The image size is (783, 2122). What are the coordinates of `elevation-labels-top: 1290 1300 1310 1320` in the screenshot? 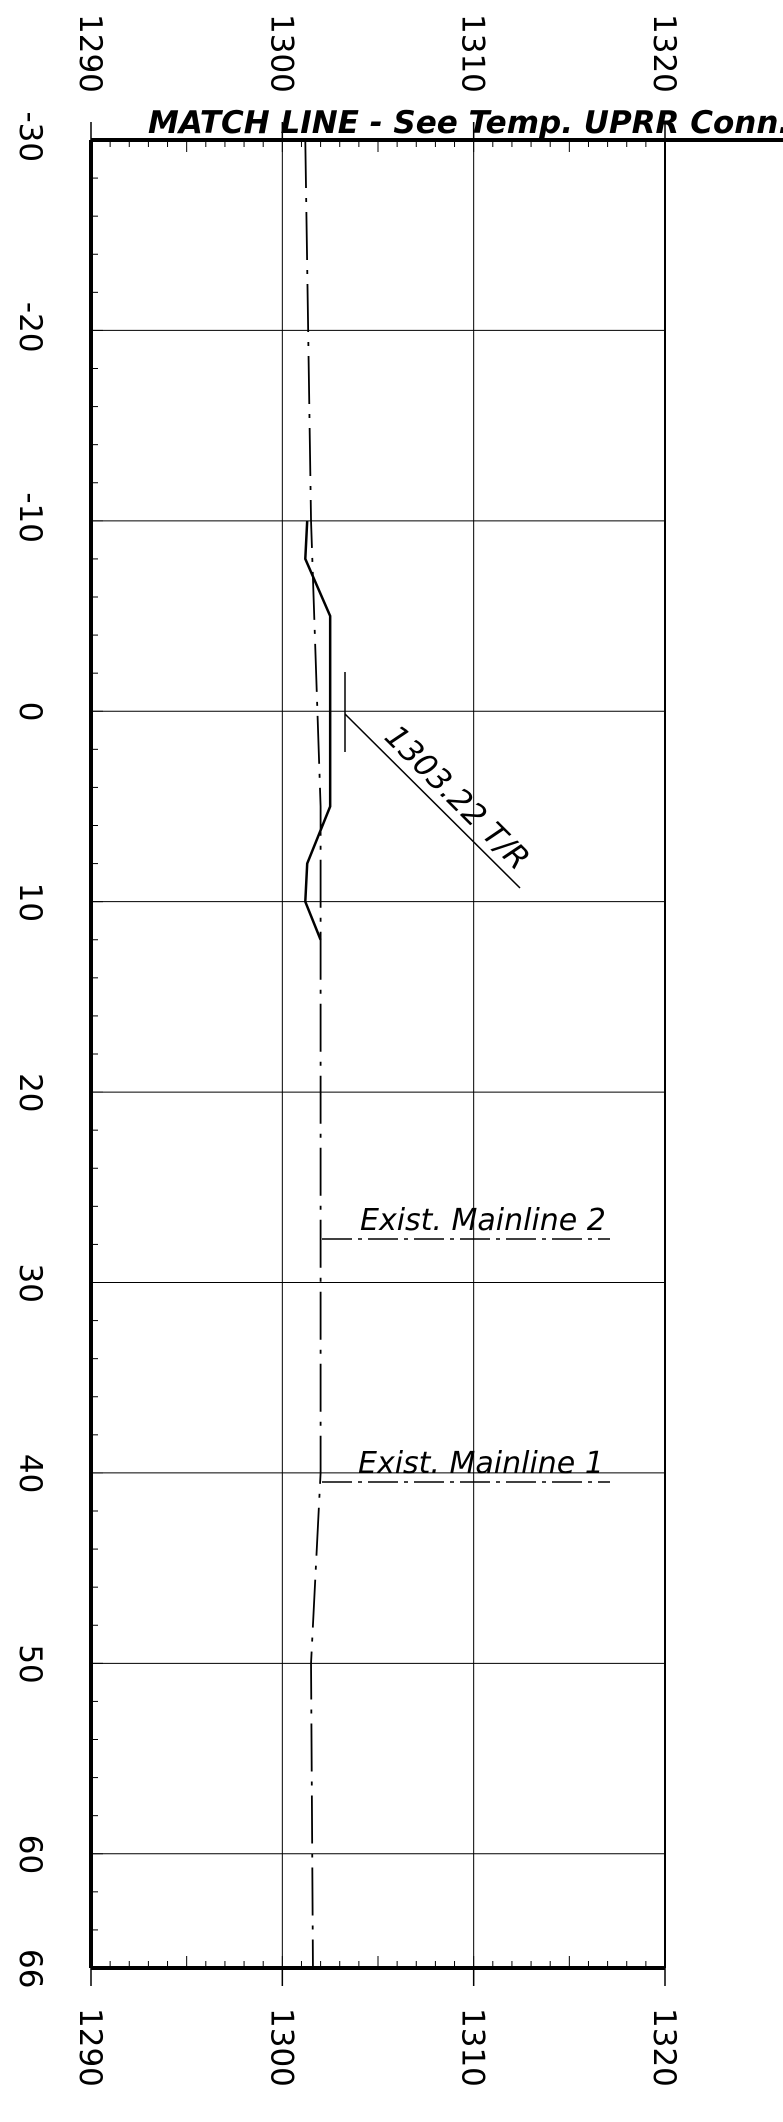 It's located at (377, 53).